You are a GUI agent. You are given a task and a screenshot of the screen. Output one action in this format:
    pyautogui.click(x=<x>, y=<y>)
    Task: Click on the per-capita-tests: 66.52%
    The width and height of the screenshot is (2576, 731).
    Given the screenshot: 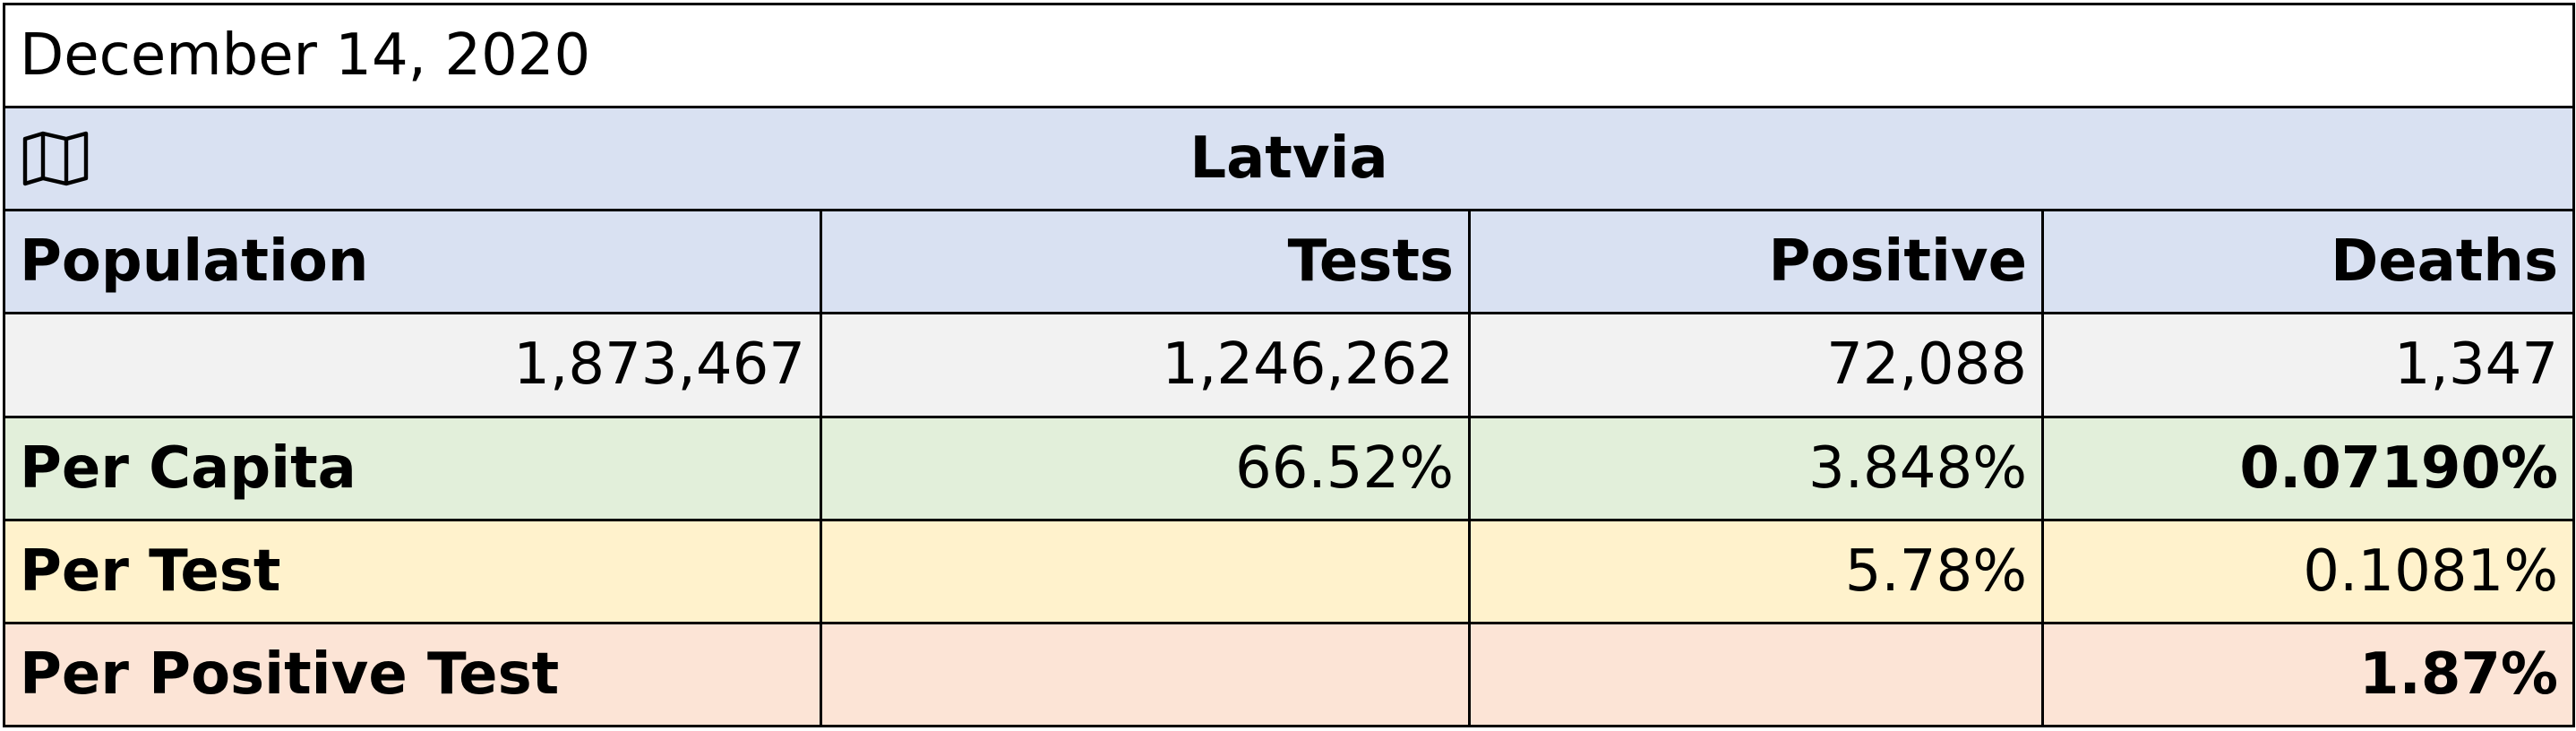 What is the action you would take?
    pyautogui.click(x=1145, y=468)
    